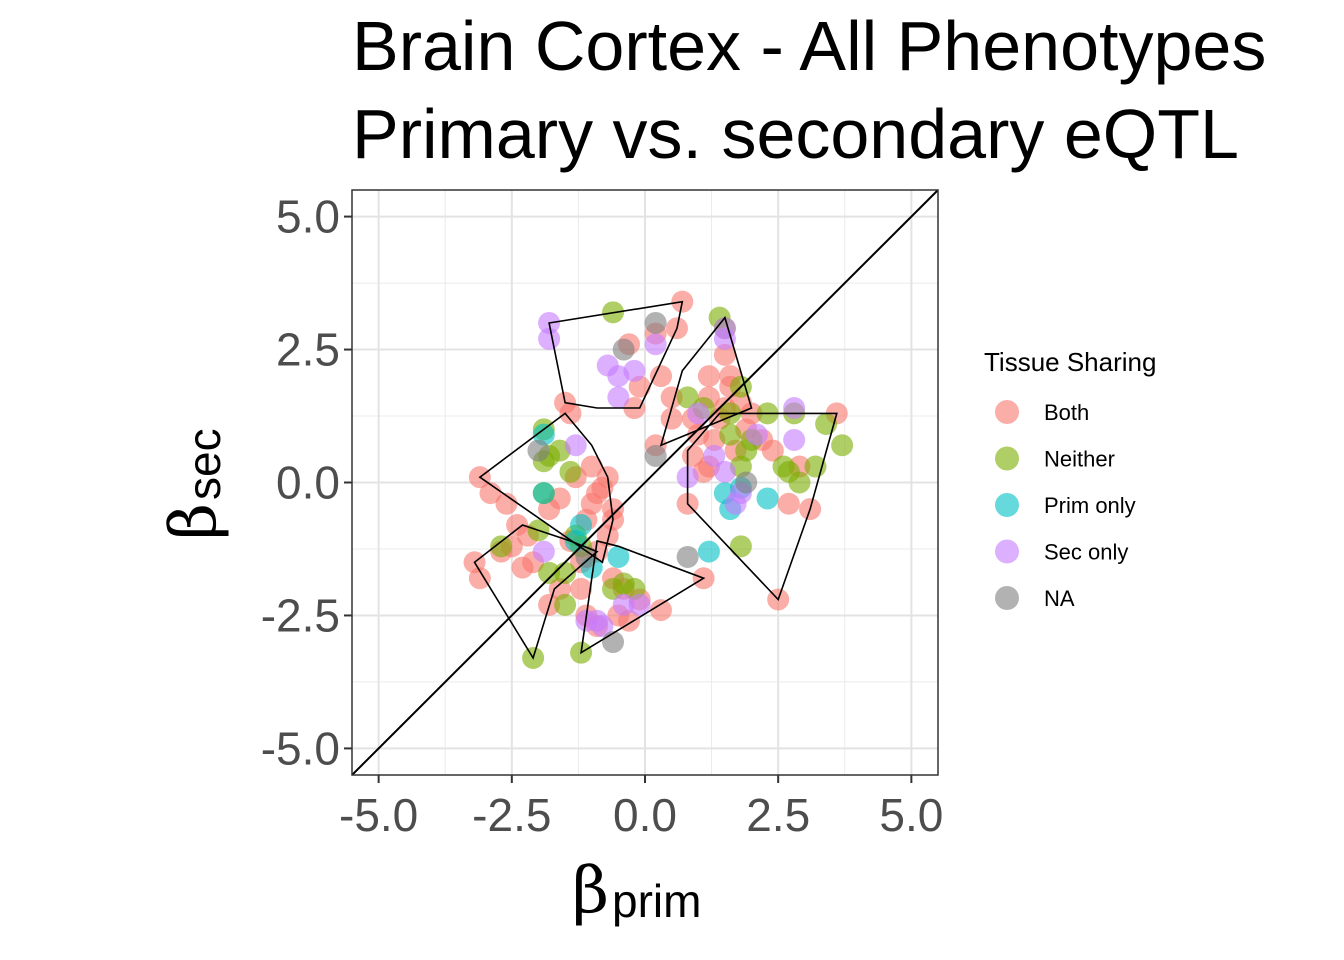  What do you see at coordinates (655, 480) in the screenshot?
I see `convex-hulls` at bounding box center [655, 480].